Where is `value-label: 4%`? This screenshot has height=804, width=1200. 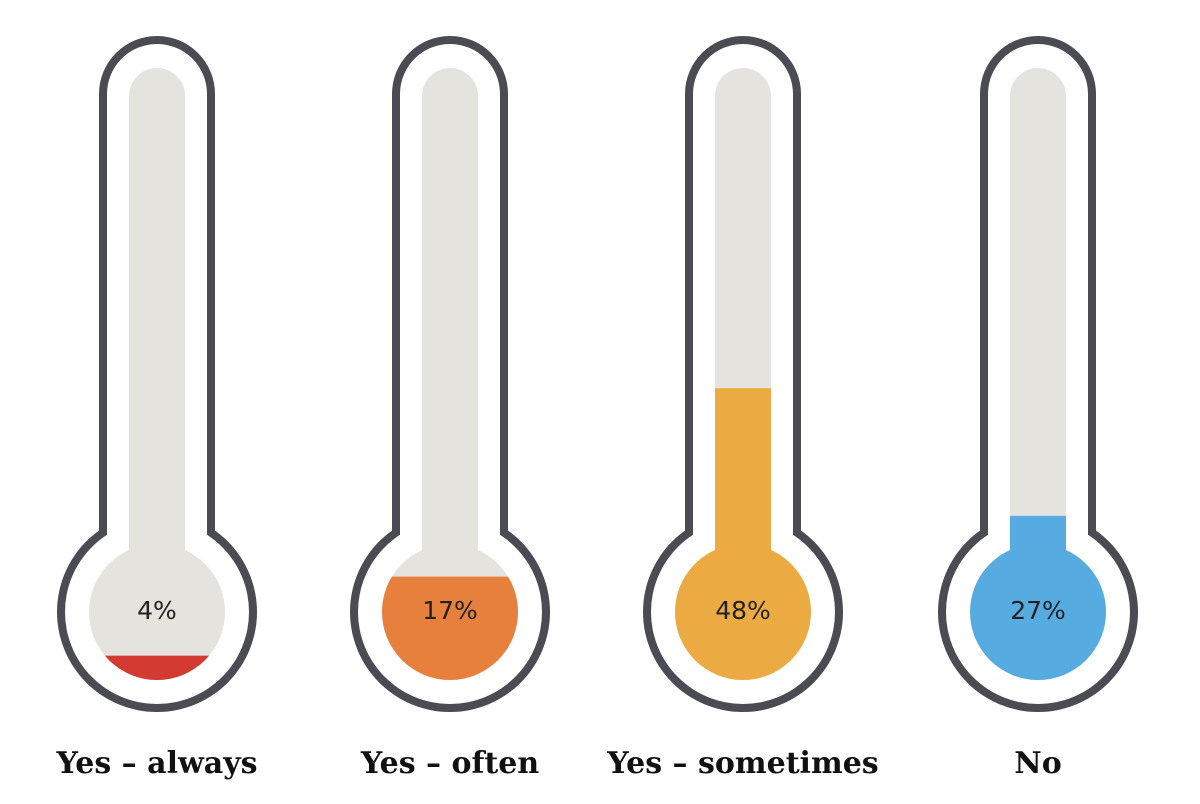 value-label: 4% is located at coordinates (157, 610).